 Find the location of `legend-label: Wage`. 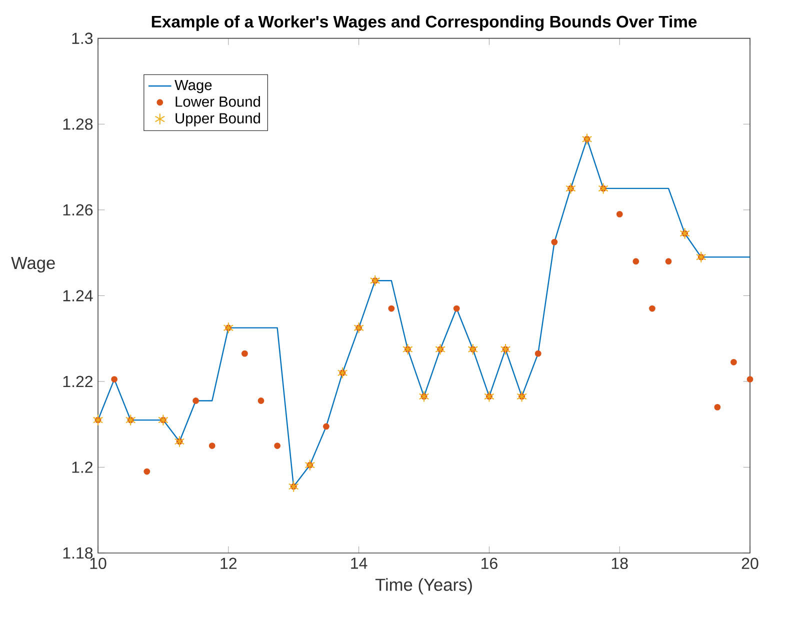

legend-label: Wage is located at coordinates (193, 87).